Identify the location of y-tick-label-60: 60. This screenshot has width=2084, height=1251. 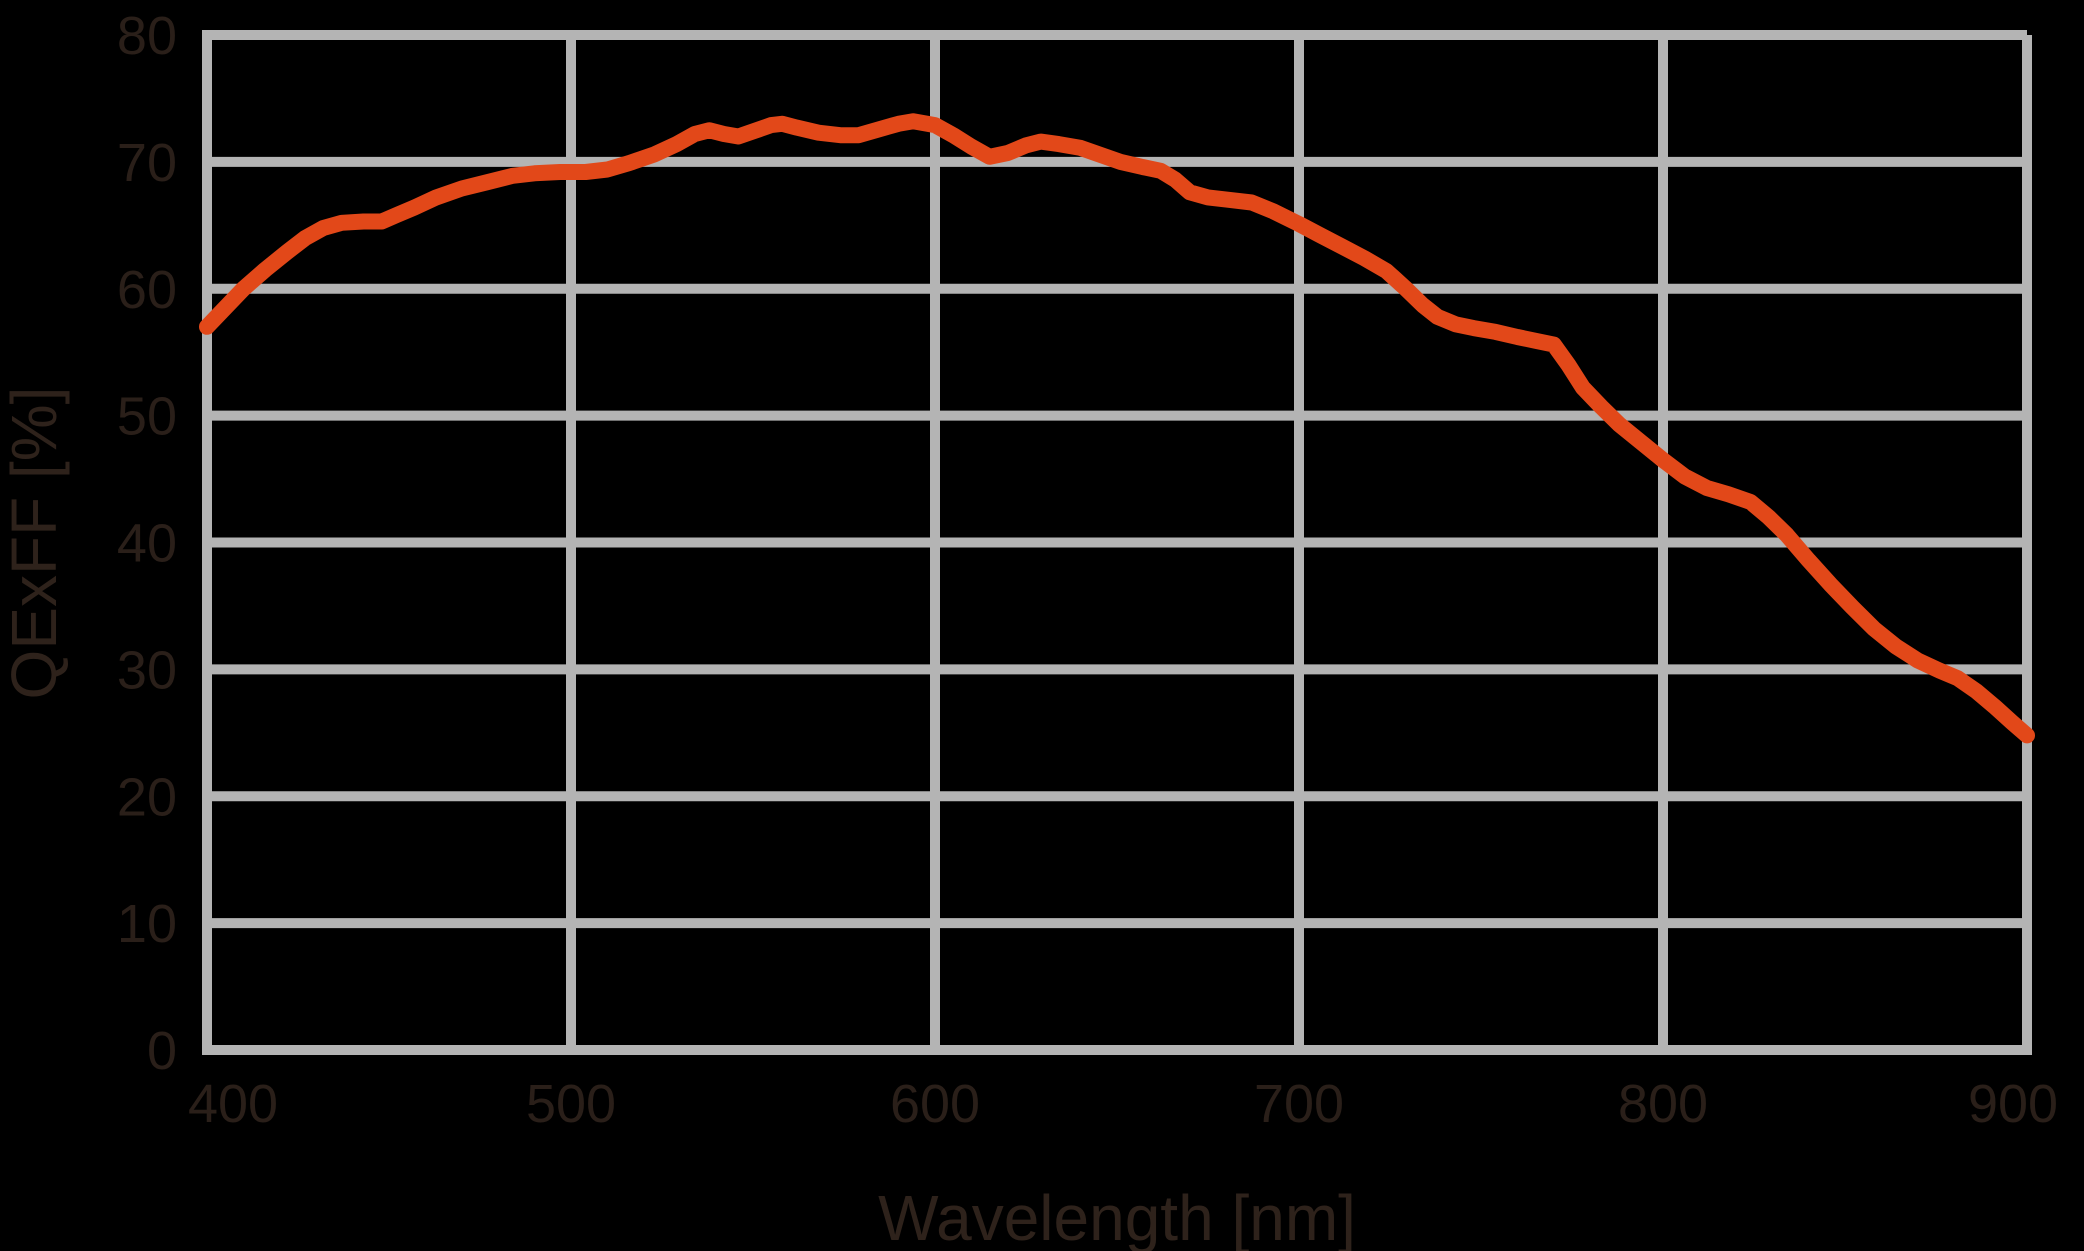
(147, 290).